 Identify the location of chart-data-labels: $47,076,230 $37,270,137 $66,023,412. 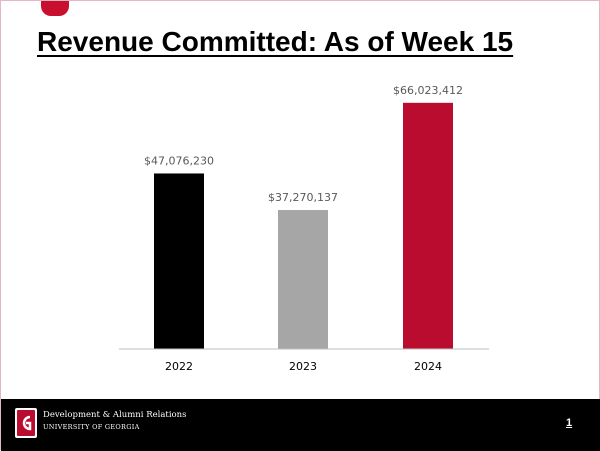
(303, 144).